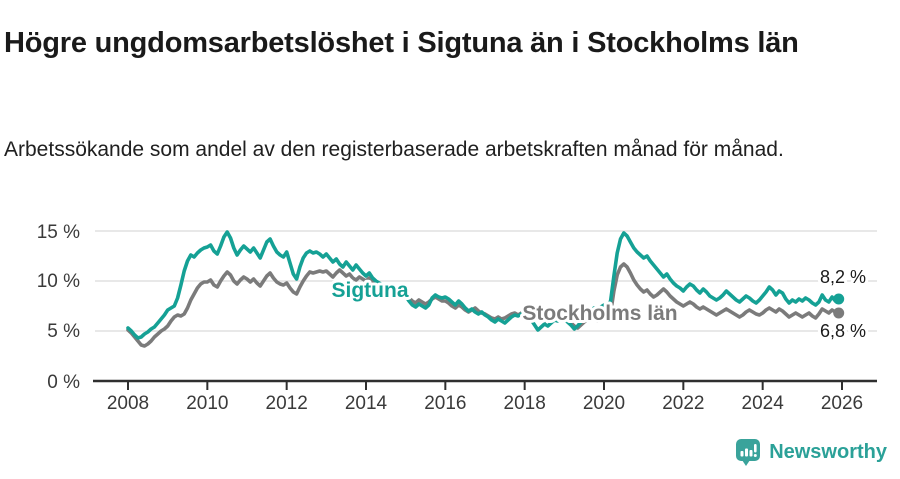 This screenshot has width=900, height=479. Describe the element at coordinates (128, 403) in the screenshot. I see `x-tick-2008: 2008` at that location.